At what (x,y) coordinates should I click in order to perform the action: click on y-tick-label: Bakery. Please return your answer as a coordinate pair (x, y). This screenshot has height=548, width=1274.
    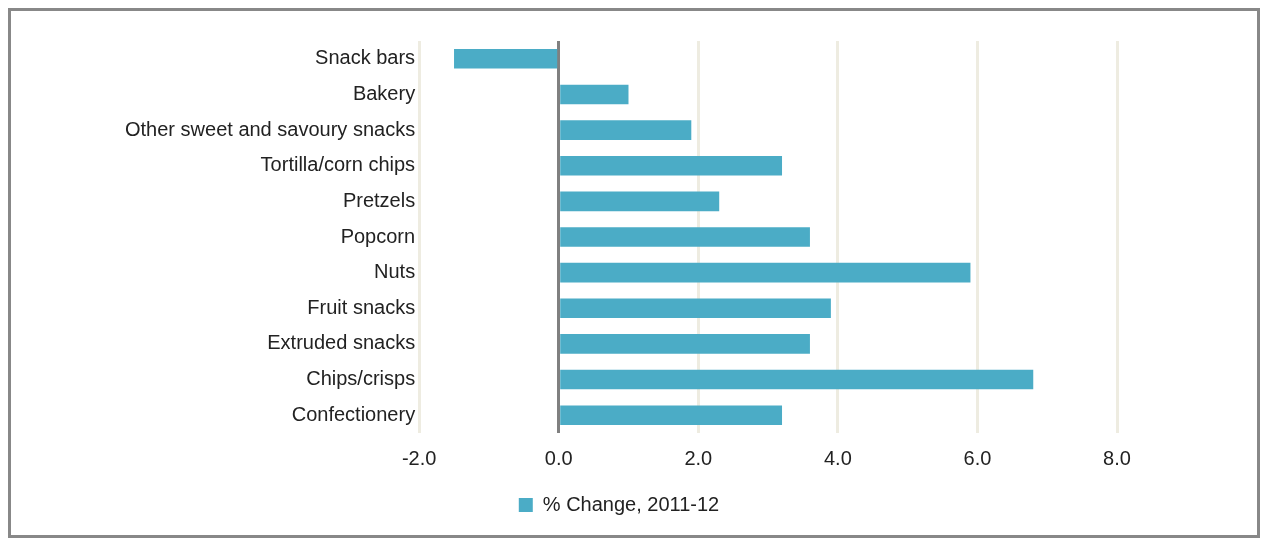
    Looking at the image, I should click on (384, 92).